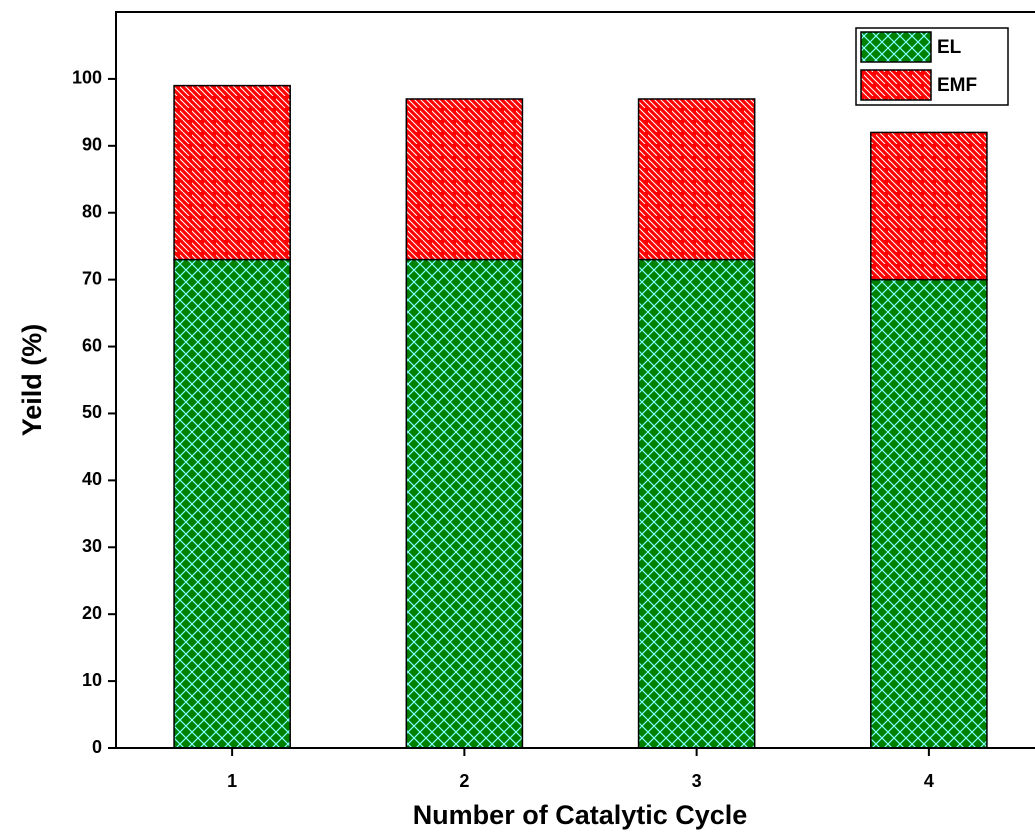  Describe the element at coordinates (92, 680) in the screenshot. I see `y-tick-label: 10` at that location.